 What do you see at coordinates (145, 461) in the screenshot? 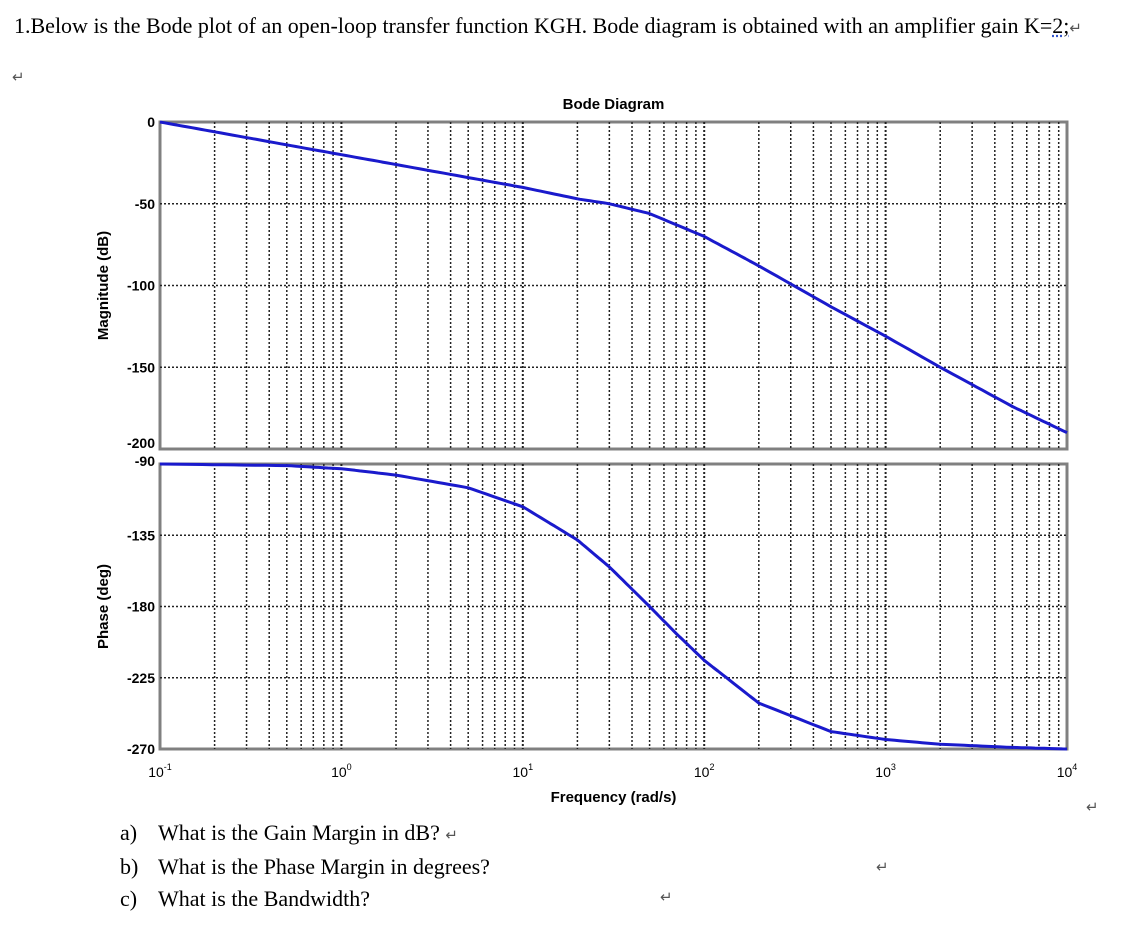
I see `phase-y-tick-label: -90` at bounding box center [145, 461].